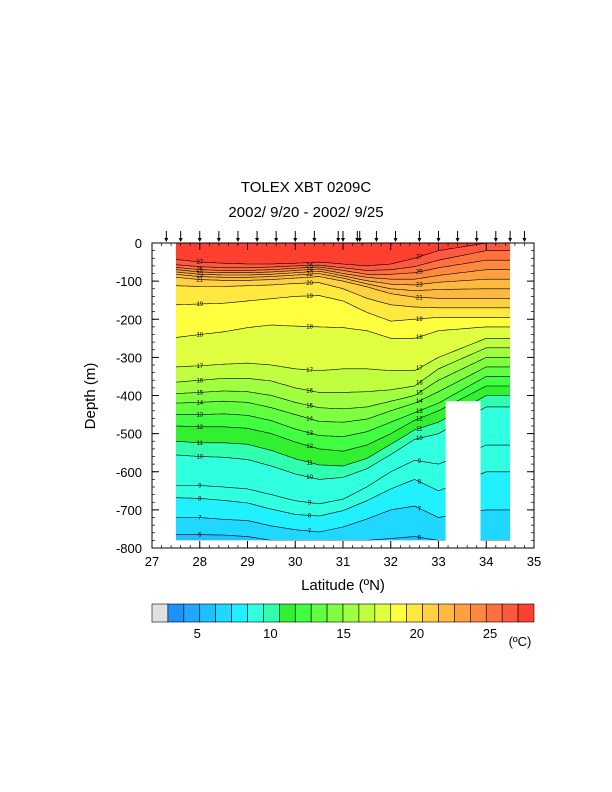 The image size is (612, 792). What do you see at coordinates (129, 548) in the screenshot?
I see `y-tick-label: -800` at bounding box center [129, 548].